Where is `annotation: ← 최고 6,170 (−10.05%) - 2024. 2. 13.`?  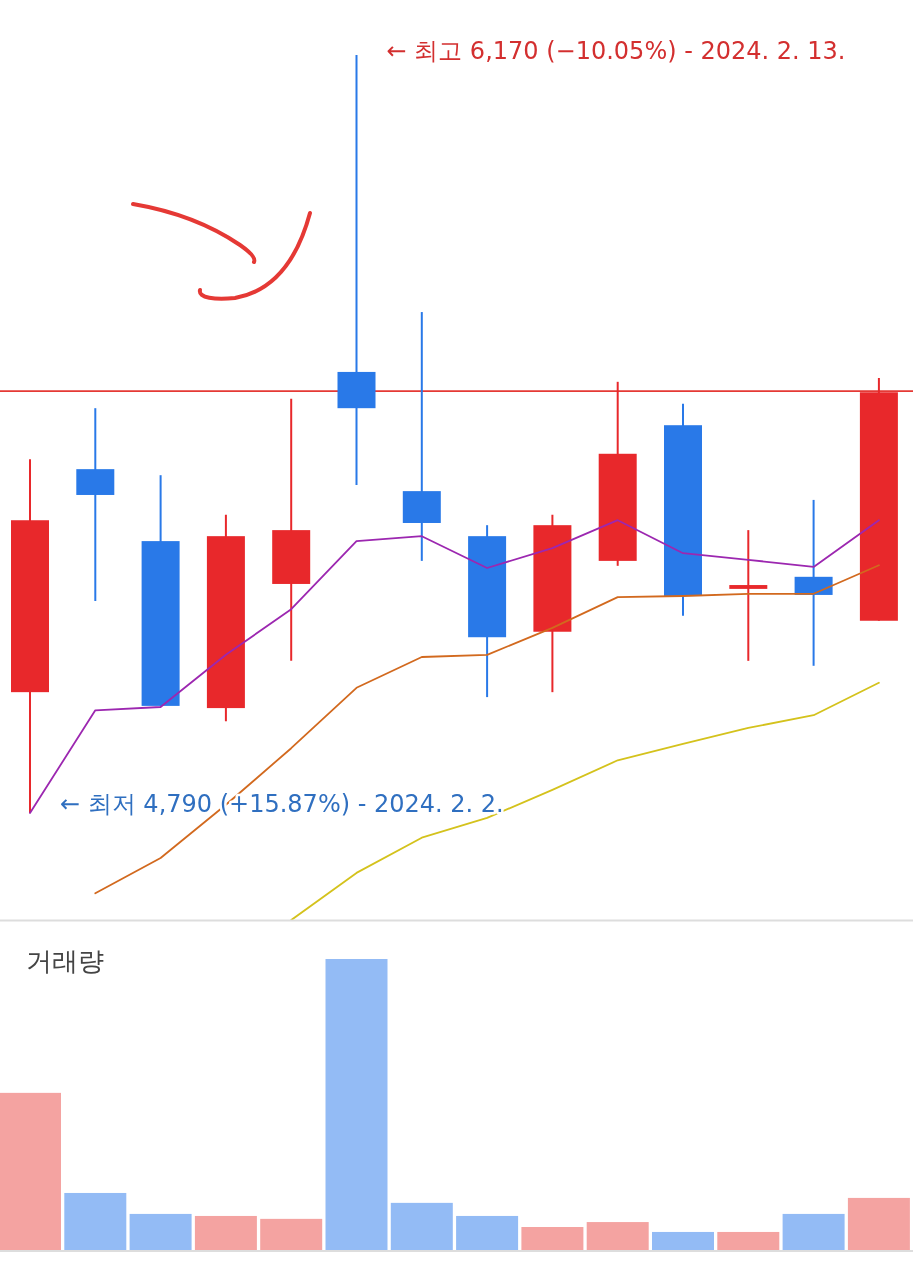 annotation: ← 최고 6,170 (−10.05%) - 2024. 2. 13. is located at coordinates (616, 51).